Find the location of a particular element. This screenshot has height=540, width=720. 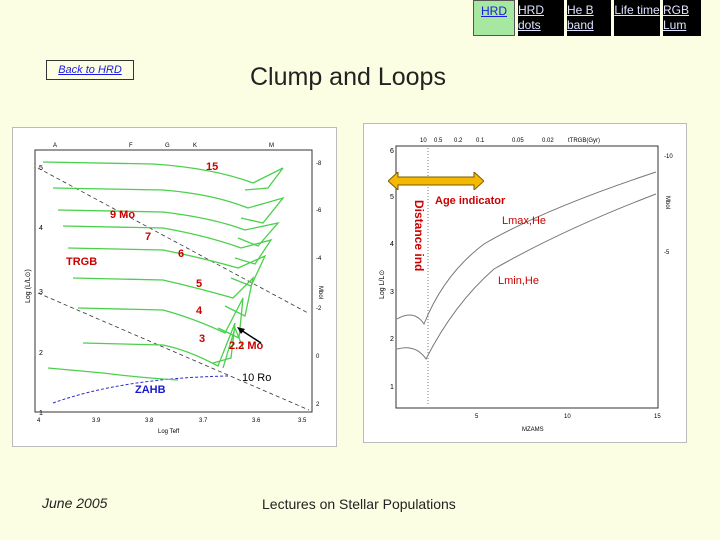

mass-4-label: 4 is located at coordinates (199, 311).